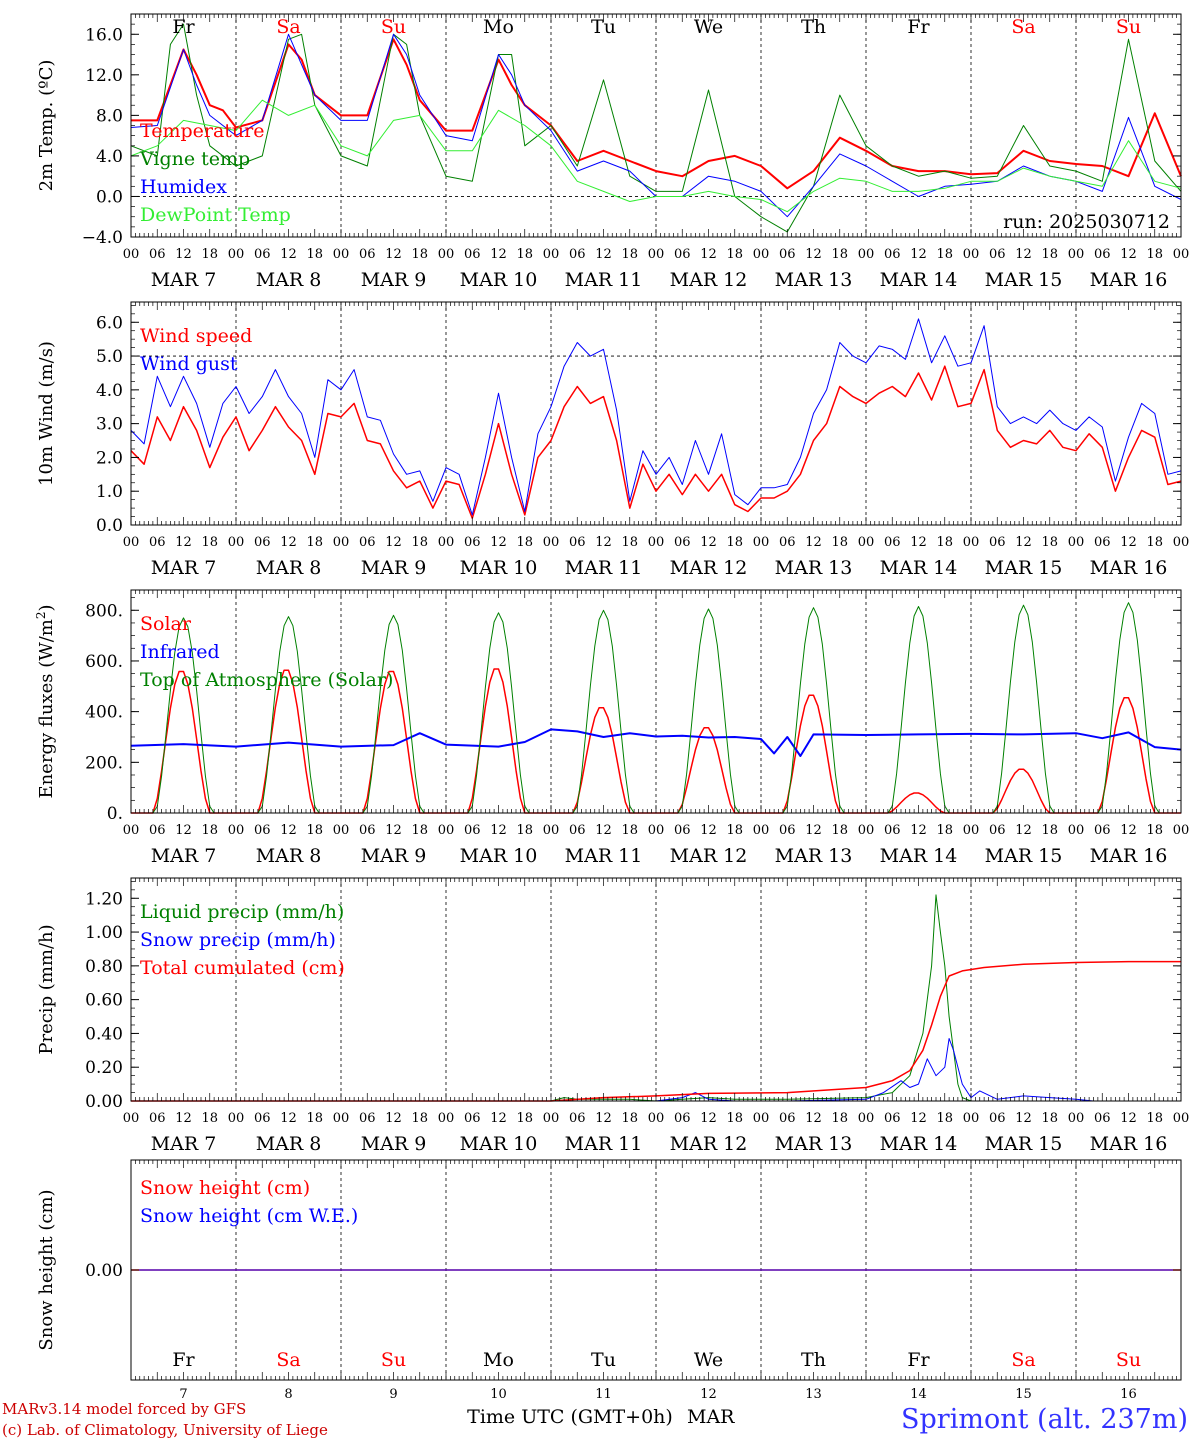 The image size is (1194, 1445). What do you see at coordinates (46, 607) in the screenshot?
I see `y-axis-label-suffix: )` at bounding box center [46, 607].